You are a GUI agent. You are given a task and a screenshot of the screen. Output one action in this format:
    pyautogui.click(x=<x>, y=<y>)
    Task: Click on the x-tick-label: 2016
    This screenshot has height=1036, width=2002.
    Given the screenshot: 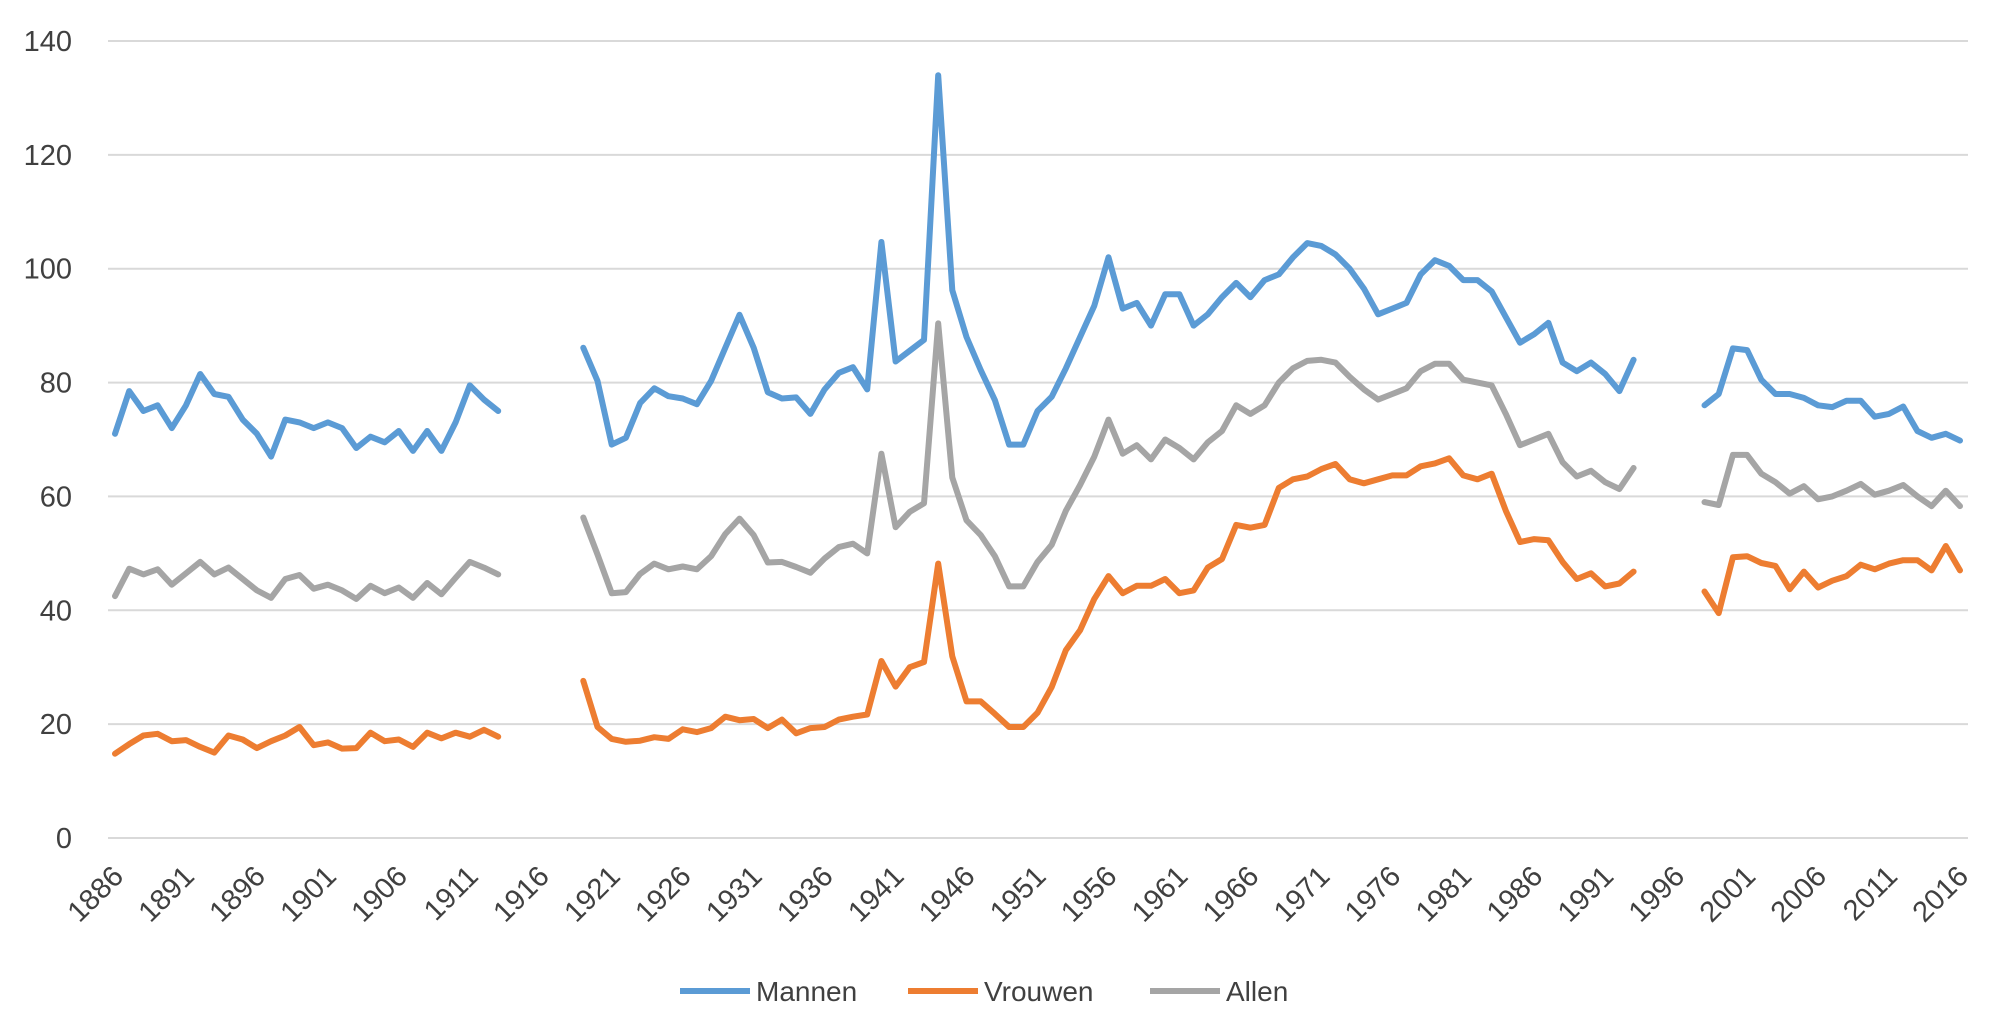 What is the action you would take?
    pyautogui.click(x=1941, y=894)
    